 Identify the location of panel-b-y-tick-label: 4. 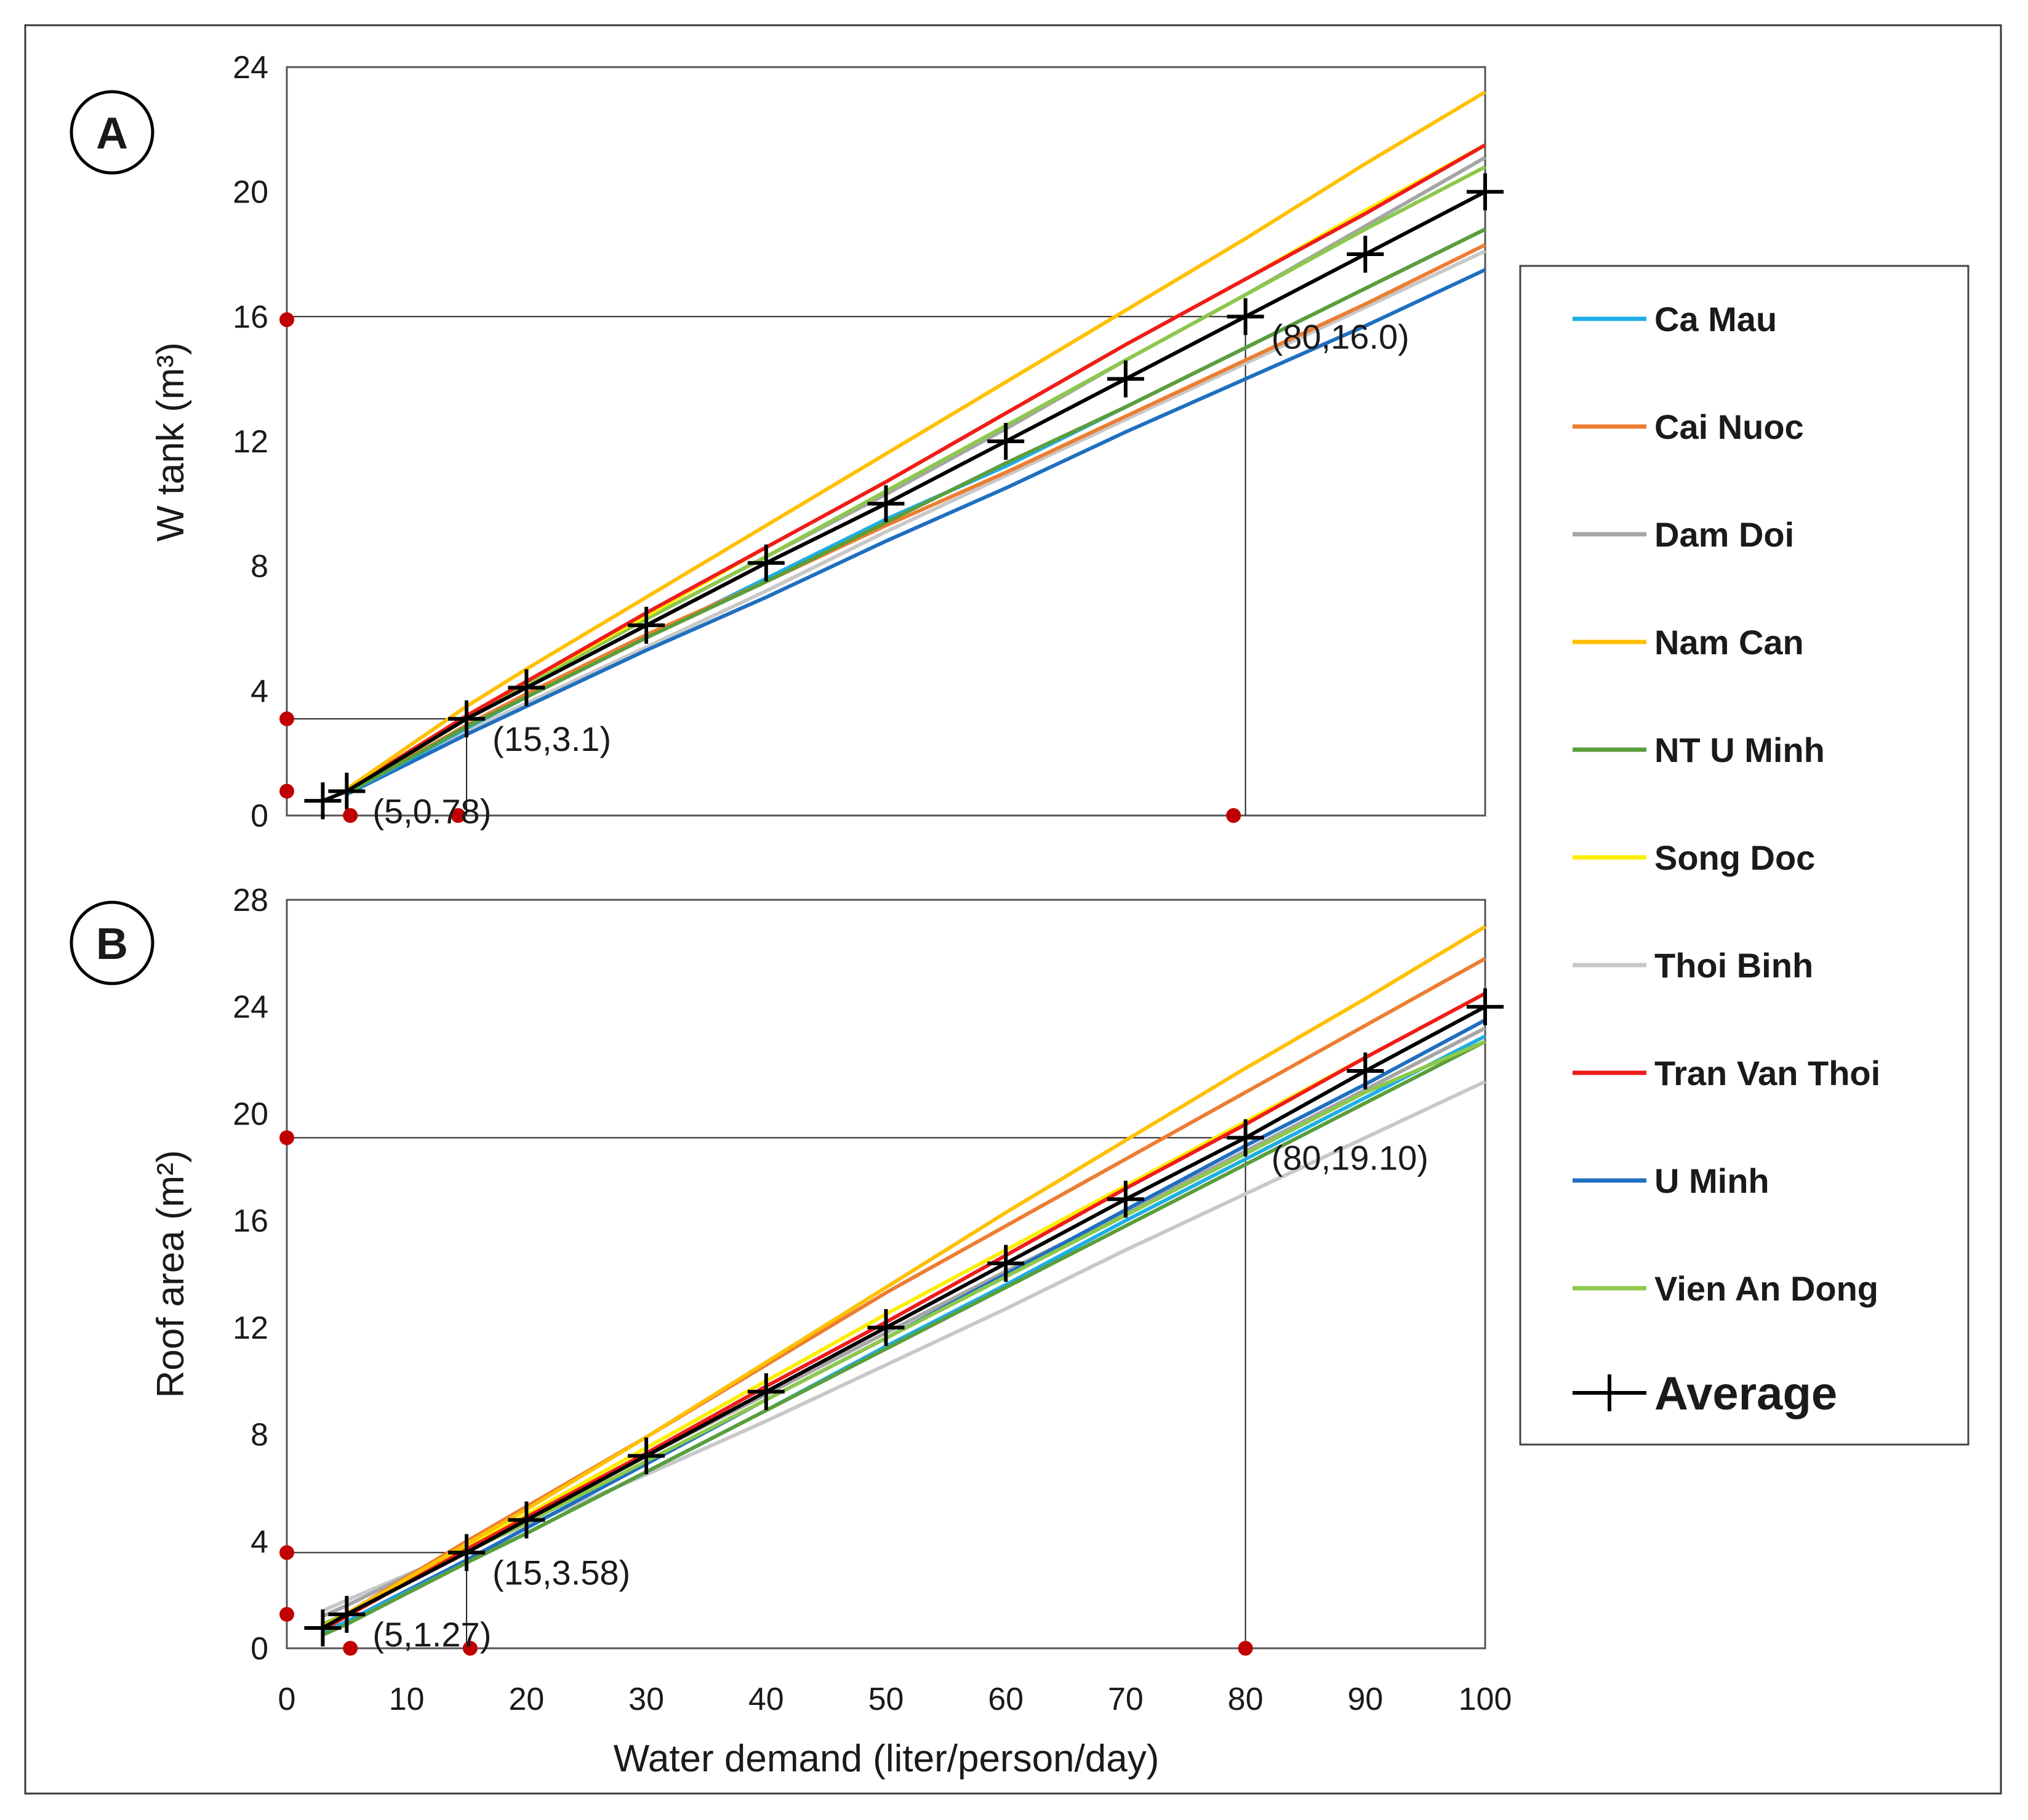
(259, 1542).